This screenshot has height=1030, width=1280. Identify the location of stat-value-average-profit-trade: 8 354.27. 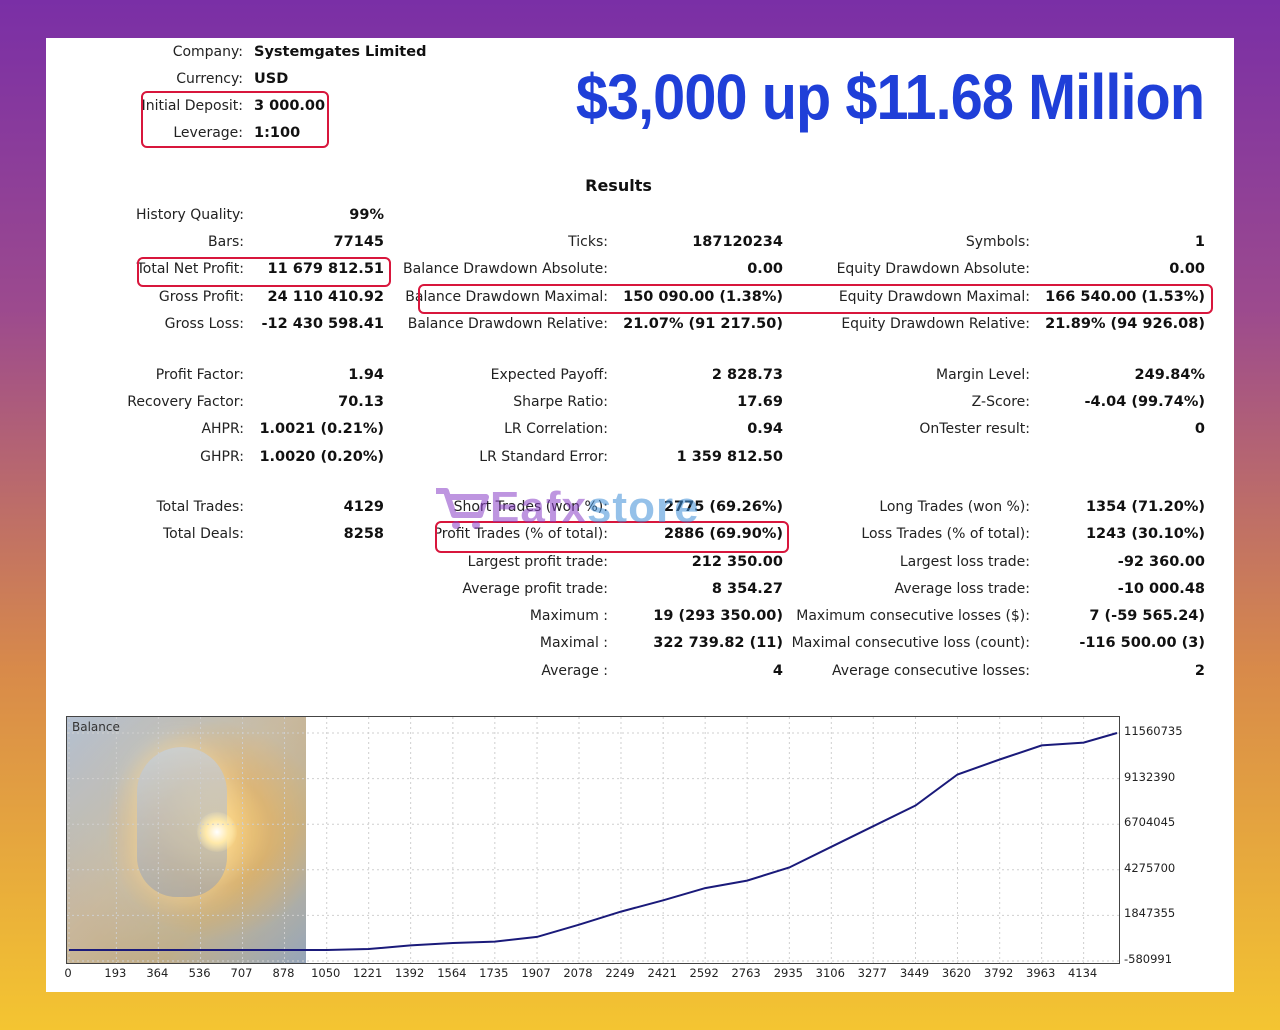
(747, 589).